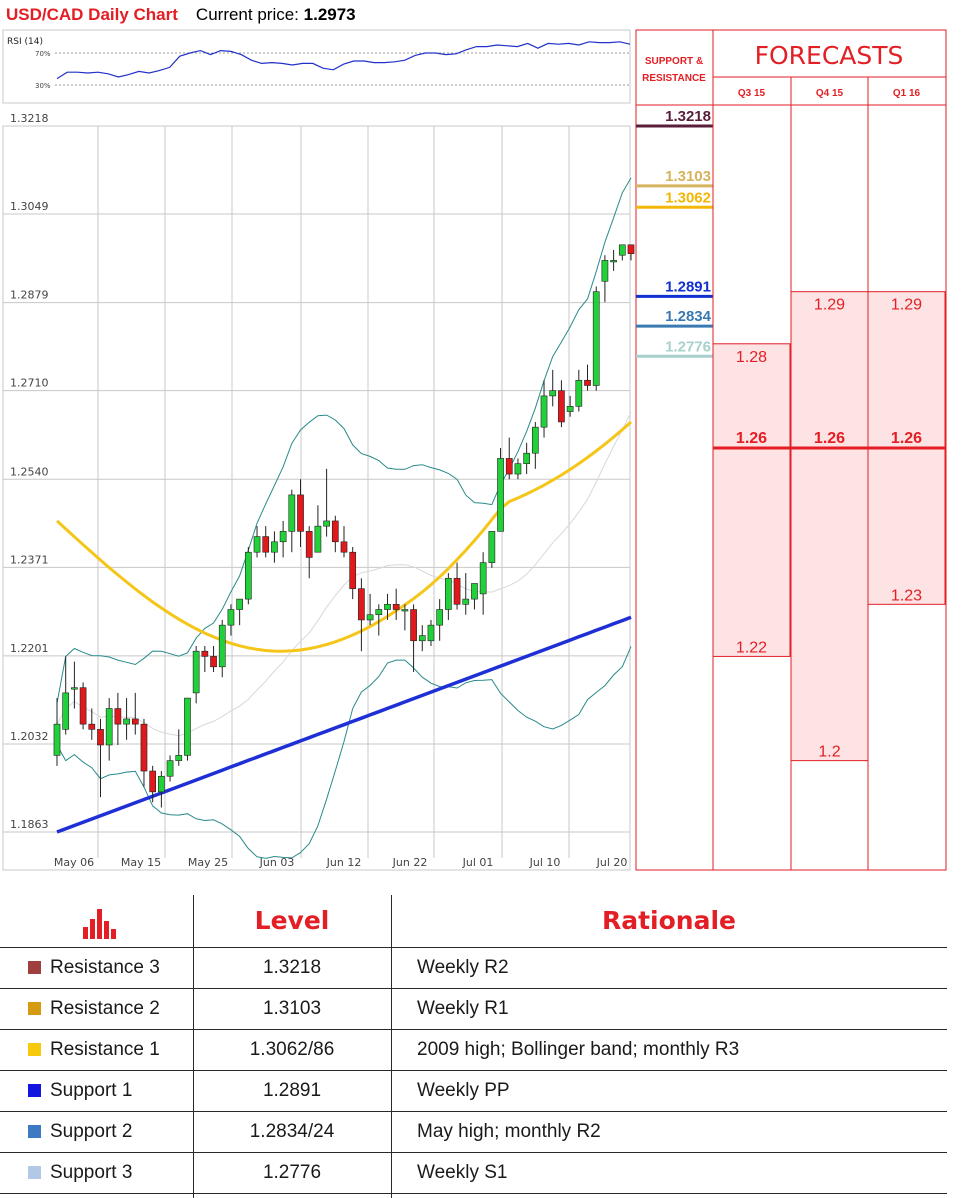  What do you see at coordinates (410, 862) in the screenshot?
I see `x-tick-label: Jun 22` at bounding box center [410, 862].